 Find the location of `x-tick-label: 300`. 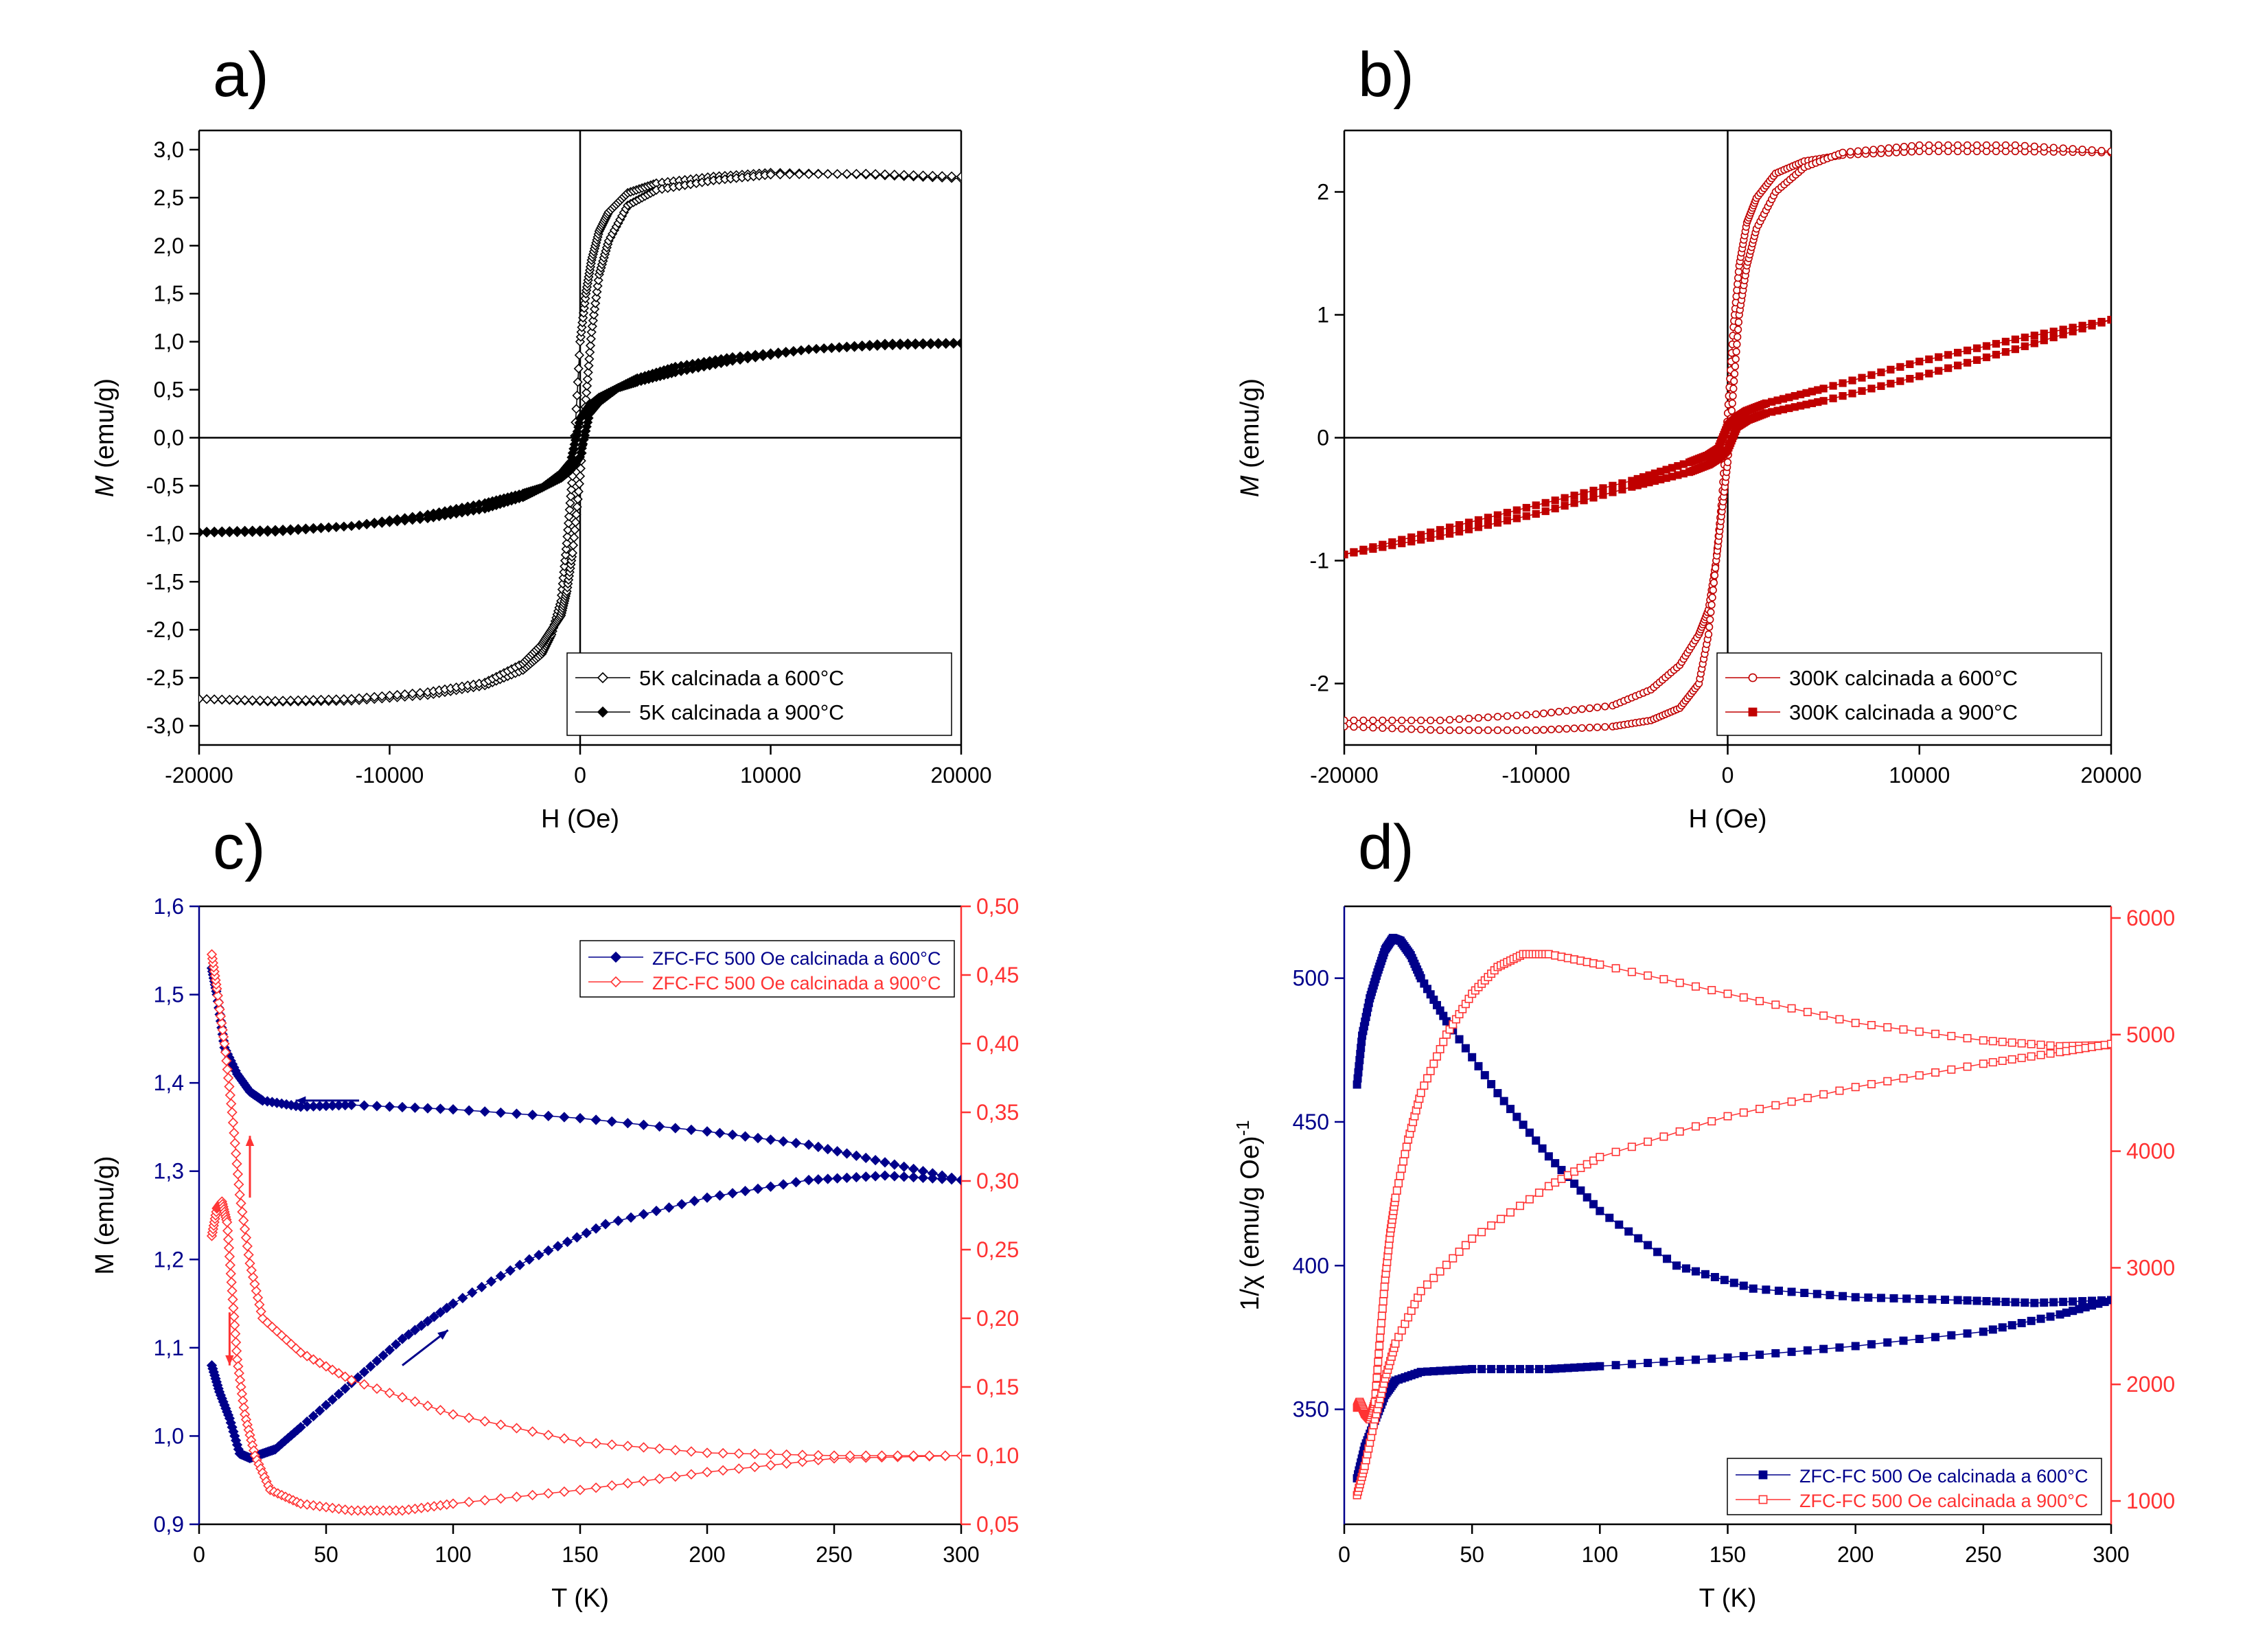

x-tick-label: 300 is located at coordinates (2111, 1554).